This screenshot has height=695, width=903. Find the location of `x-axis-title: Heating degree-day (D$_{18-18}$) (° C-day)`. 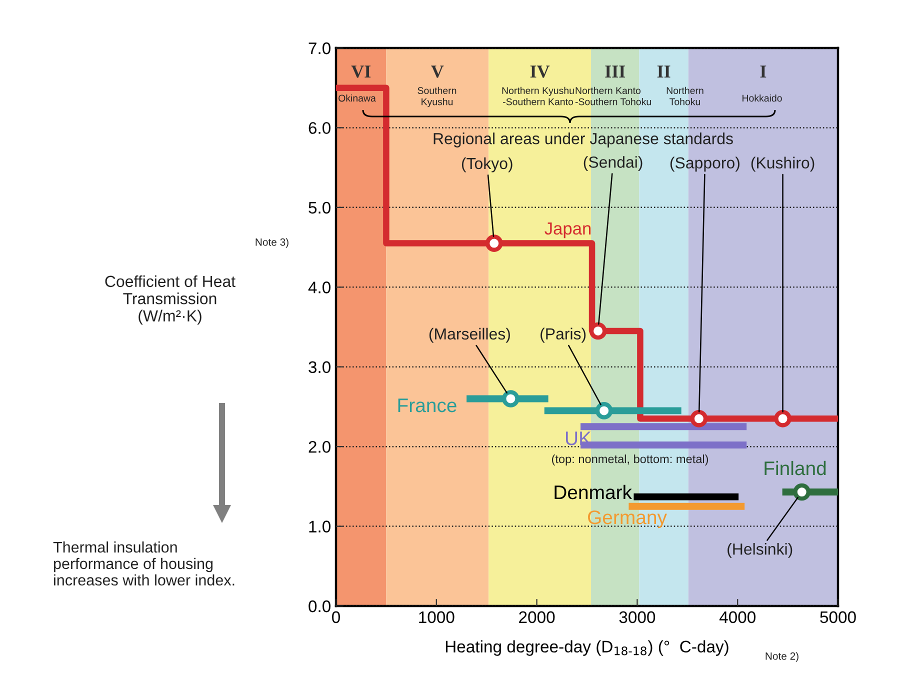

x-axis-title: Heating degree-day (D$_{18-18}$) (° C-day) is located at coordinates (587, 648).